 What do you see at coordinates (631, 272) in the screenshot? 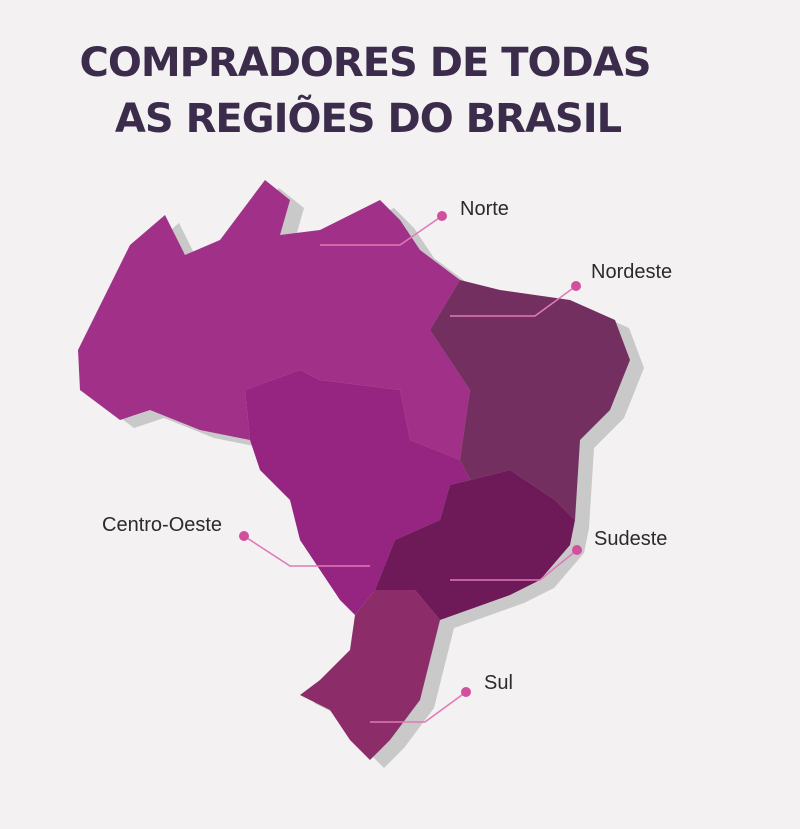
I see `region-label: Nordeste` at bounding box center [631, 272].